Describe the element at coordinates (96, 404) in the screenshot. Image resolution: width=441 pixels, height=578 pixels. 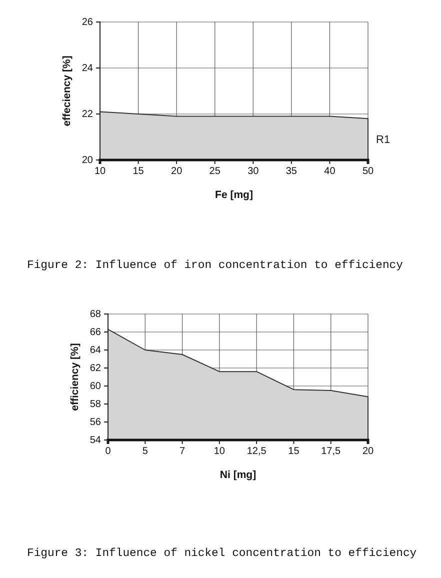
I see `y-tick-label: 58` at that location.